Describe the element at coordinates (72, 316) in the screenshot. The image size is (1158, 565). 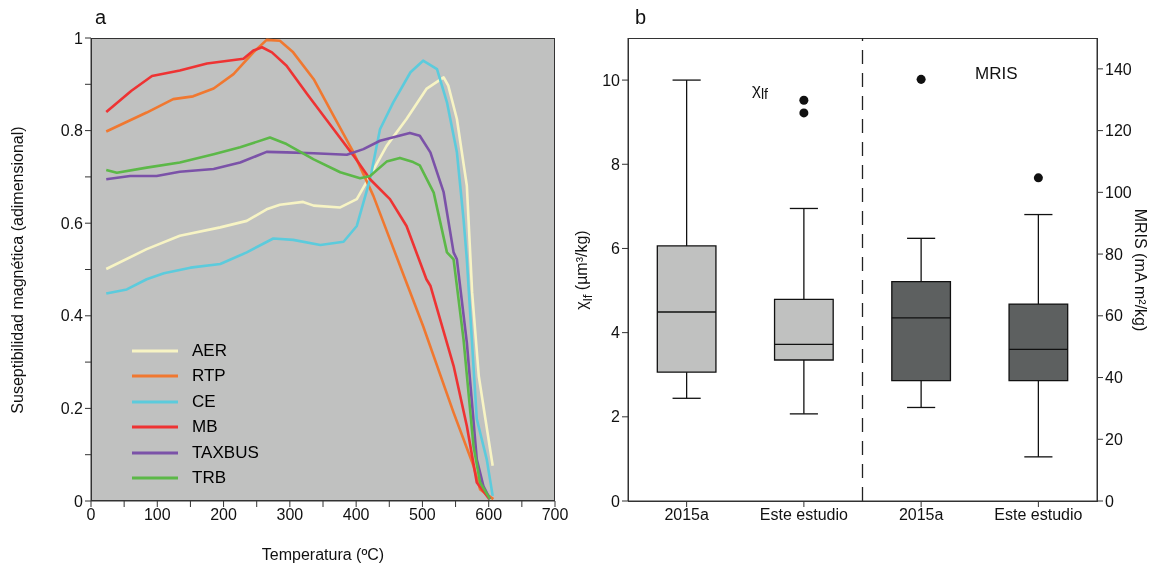
I see `y-tick-label: 0.4` at that location.